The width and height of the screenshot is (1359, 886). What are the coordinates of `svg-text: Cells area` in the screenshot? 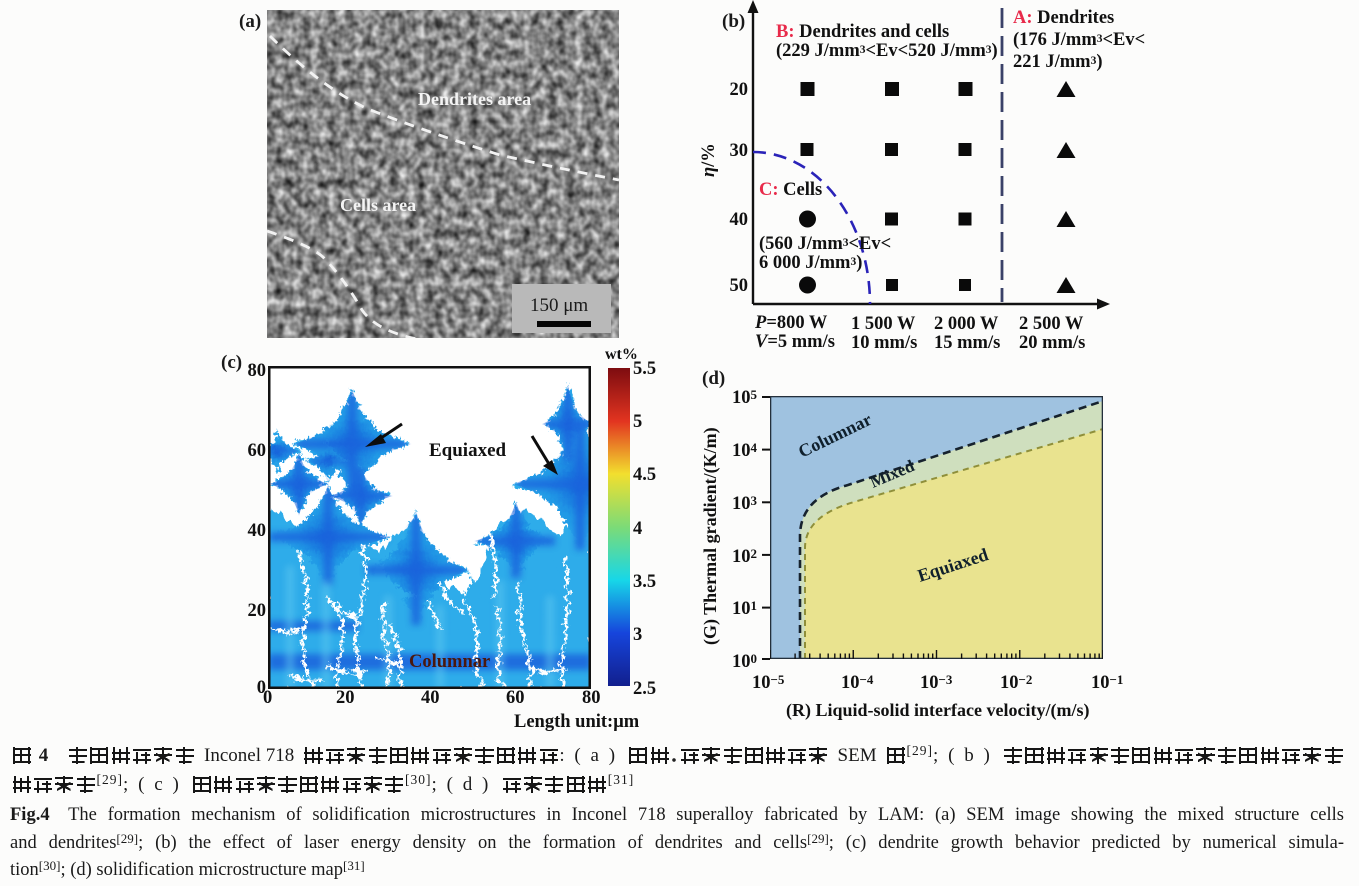 It's located at (378, 205).